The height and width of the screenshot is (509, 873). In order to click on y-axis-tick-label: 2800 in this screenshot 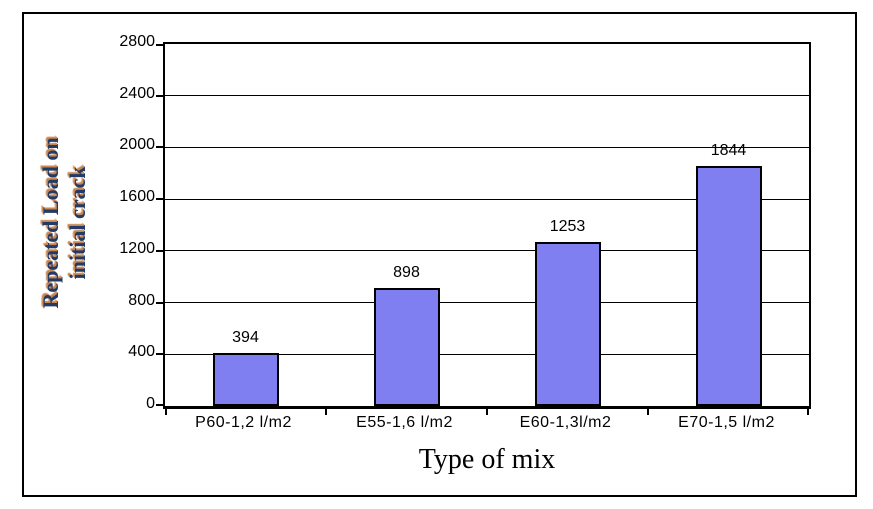, I will do `click(137, 41)`.